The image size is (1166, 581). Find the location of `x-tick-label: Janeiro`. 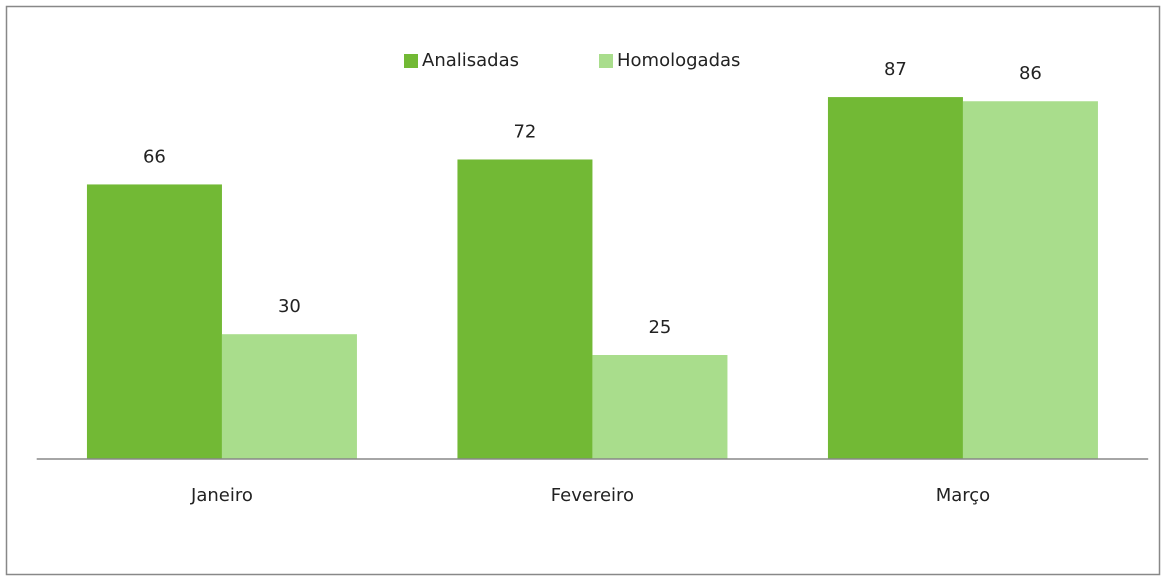

x-tick-label: Janeiro is located at coordinates (221, 495).